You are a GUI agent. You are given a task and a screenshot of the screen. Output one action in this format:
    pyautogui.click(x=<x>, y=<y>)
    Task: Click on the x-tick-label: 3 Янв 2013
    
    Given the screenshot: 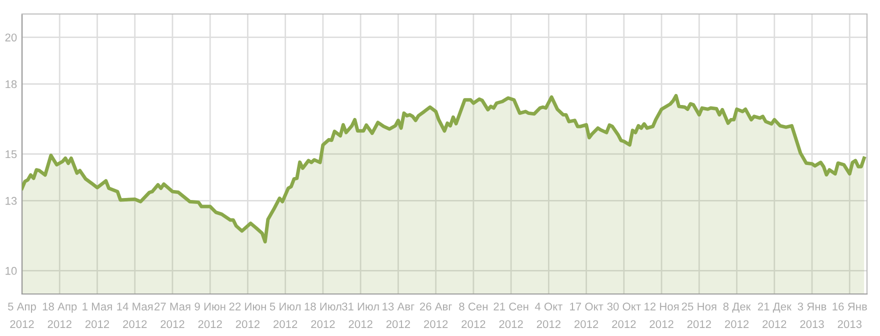 What is the action you would take?
    pyautogui.click(x=812, y=315)
    